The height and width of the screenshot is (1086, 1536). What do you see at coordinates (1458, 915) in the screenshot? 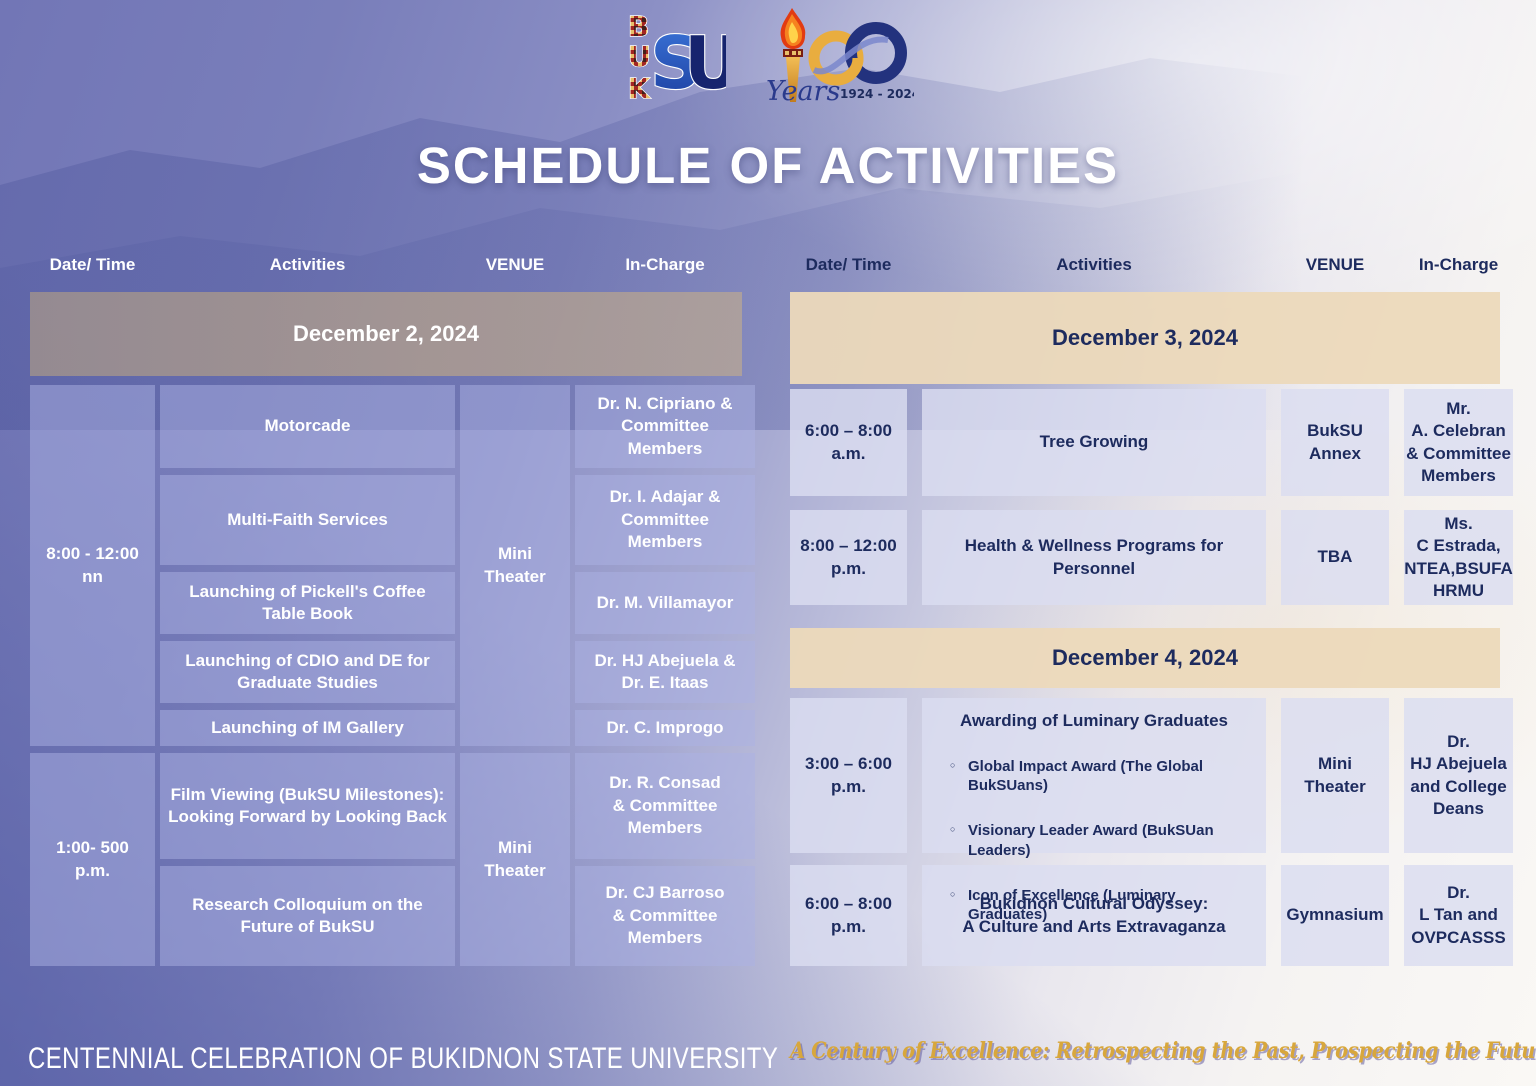
I see `incharge-cell: Dr. L Tan and OVPCASSS` at bounding box center [1458, 915].